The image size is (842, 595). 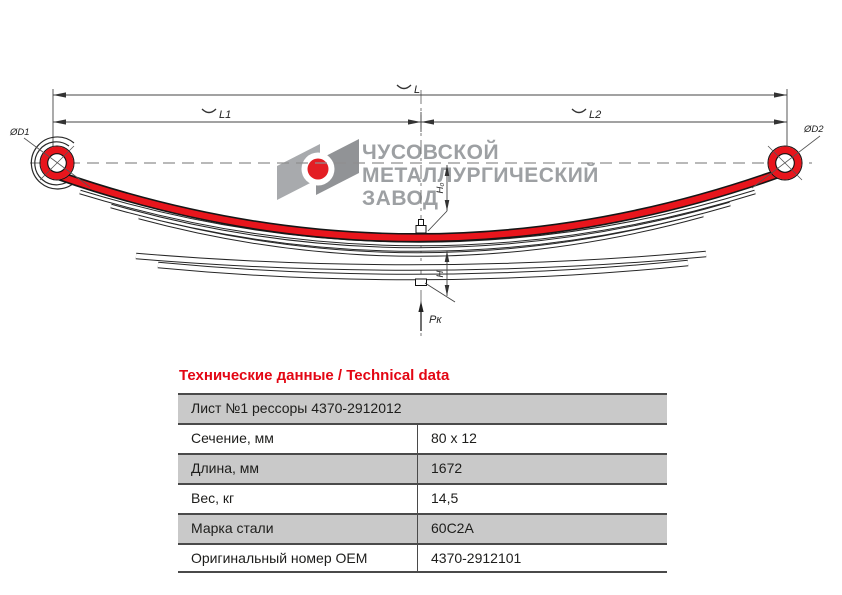 What do you see at coordinates (417, 90) in the screenshot?
I see `dim-label-L: L` at bounding box center [417, 90].